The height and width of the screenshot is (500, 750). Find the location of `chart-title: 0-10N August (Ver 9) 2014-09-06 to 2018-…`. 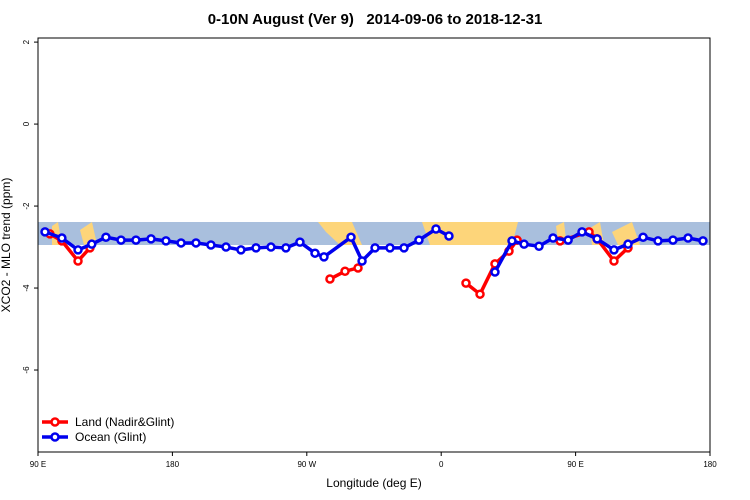

chart-title: 0-10N August (Ver 9) 2014-09-06 to 2018-… is located at coordinates (375, 19).